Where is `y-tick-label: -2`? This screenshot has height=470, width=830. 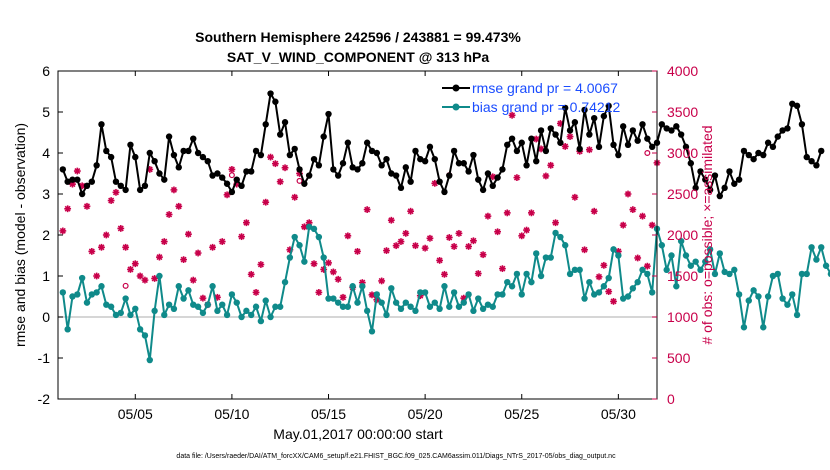
y-tick-label: -2 is located at coordinates (44, 399).